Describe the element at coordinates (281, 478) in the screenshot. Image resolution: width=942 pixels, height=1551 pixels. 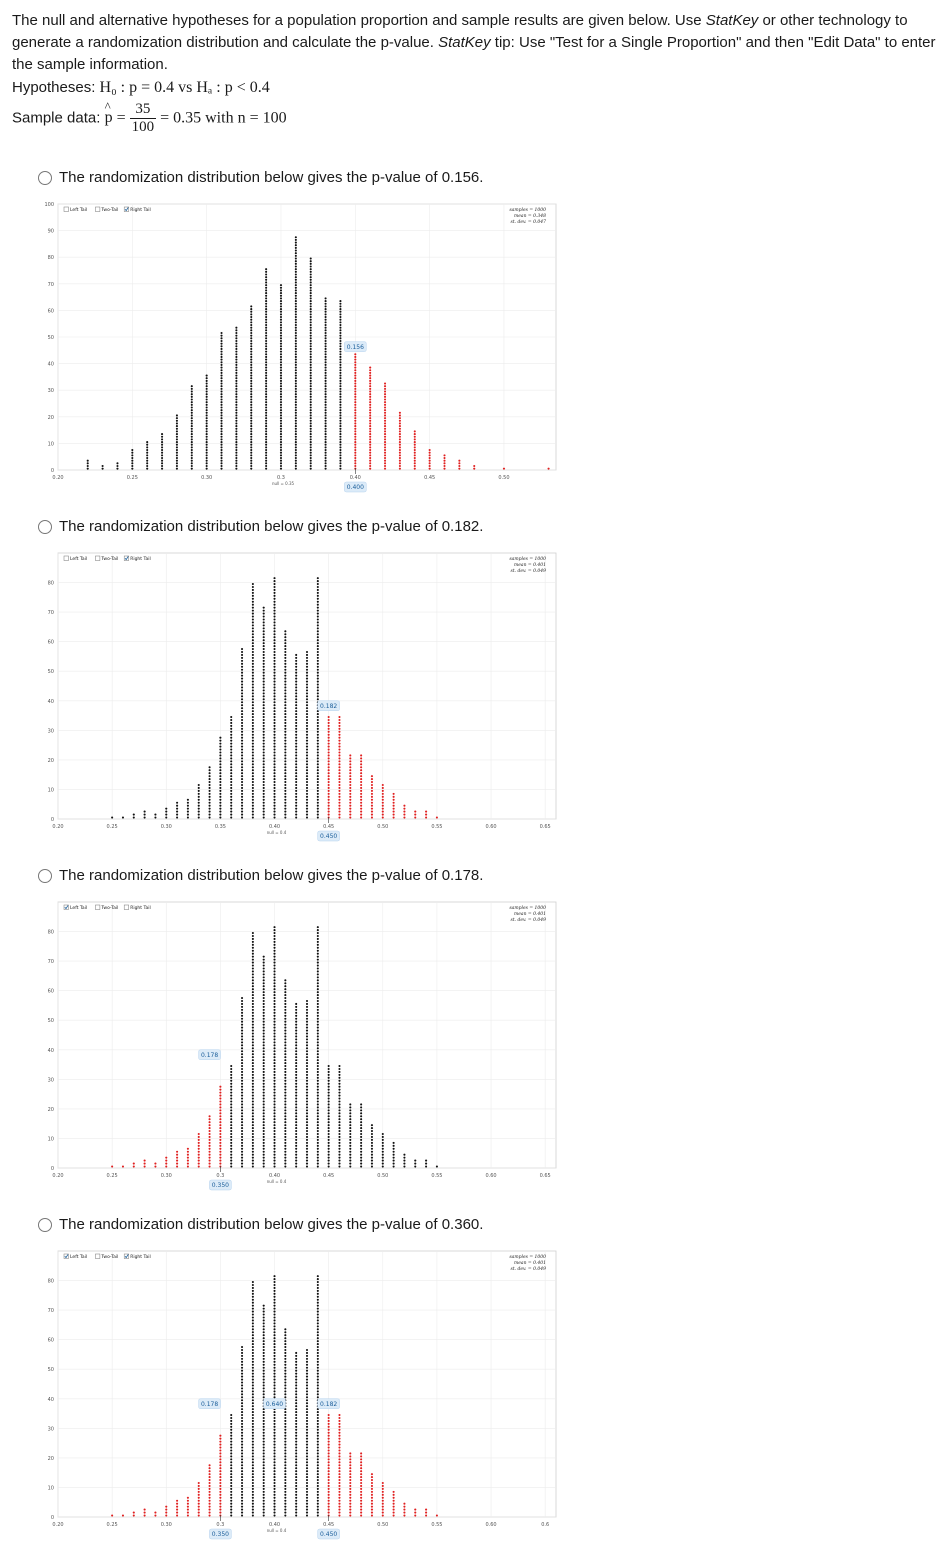
I see `x-tick-label: 0.3` at that location.